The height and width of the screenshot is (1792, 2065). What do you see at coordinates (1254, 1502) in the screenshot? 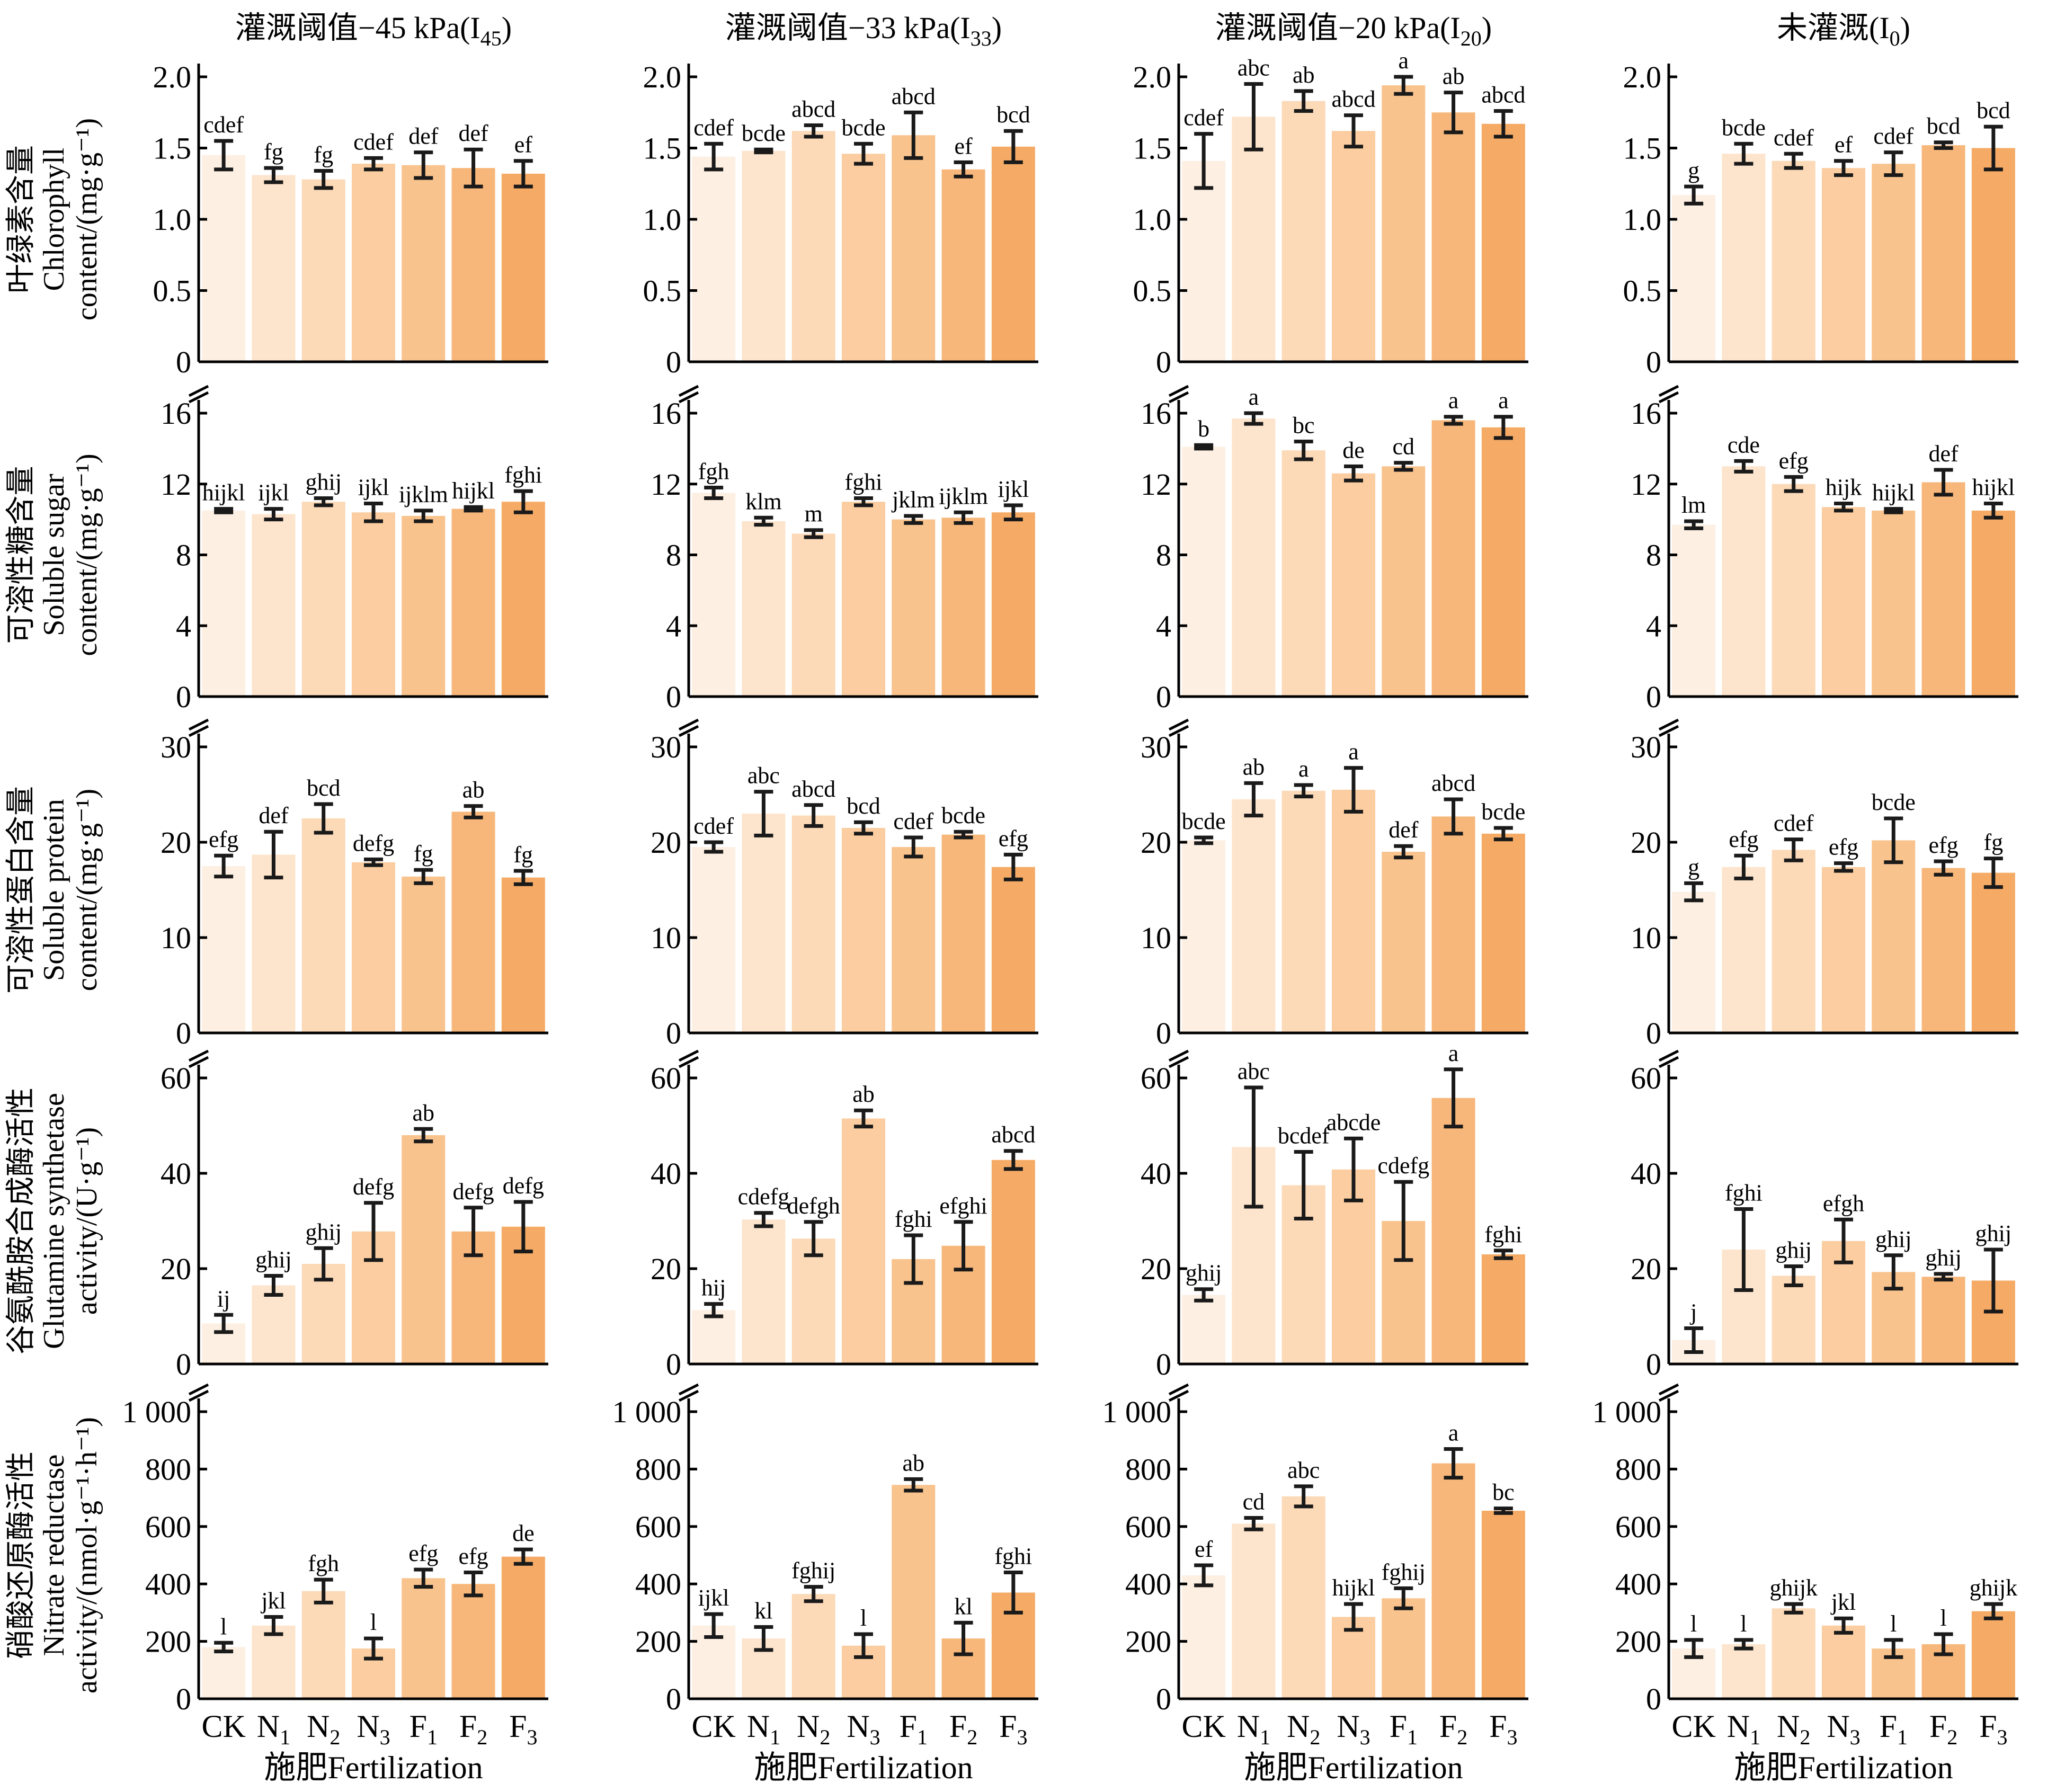
I see `significance-letter: cd` at bounding box center [1254, 1502].